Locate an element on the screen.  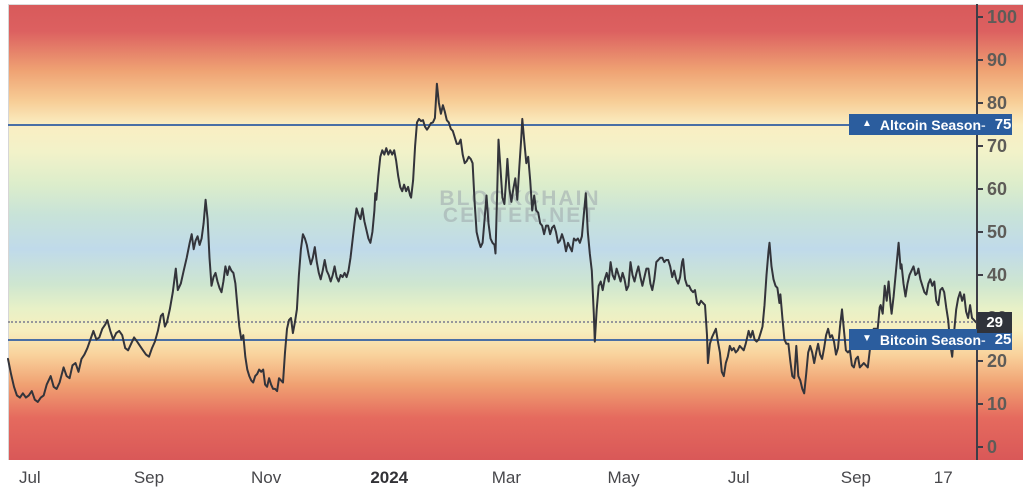
altcoin-season-value: 75 is located at coordinates (1003, 124).